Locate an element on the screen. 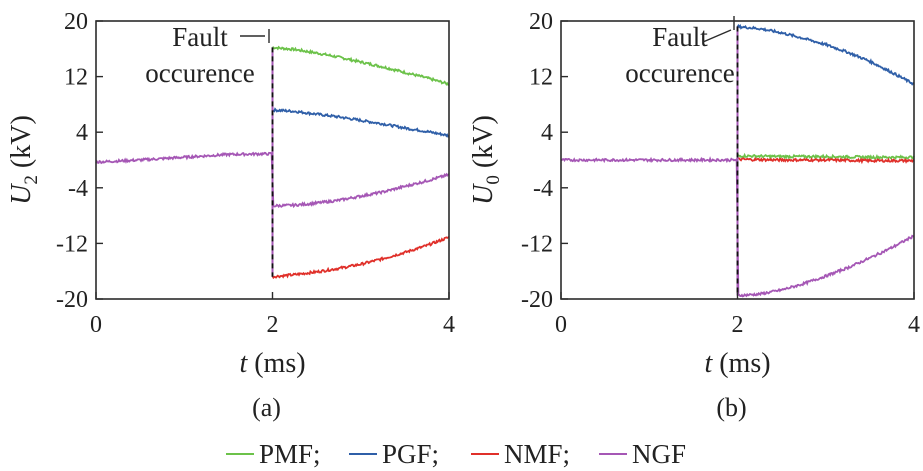 This screenshot has height=471, width=923. legend-name: PGF is located at coordinates (407, 454).